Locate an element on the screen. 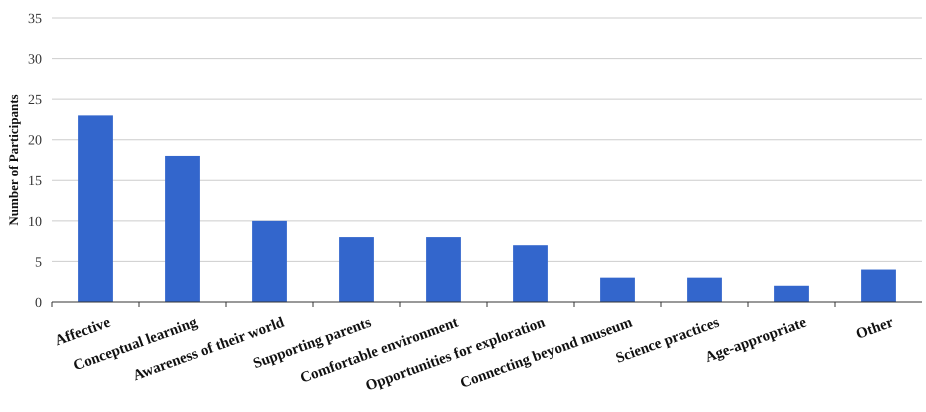 The image size is (926, 412). x-tick-label: Other is located at coordinates (875, 328).